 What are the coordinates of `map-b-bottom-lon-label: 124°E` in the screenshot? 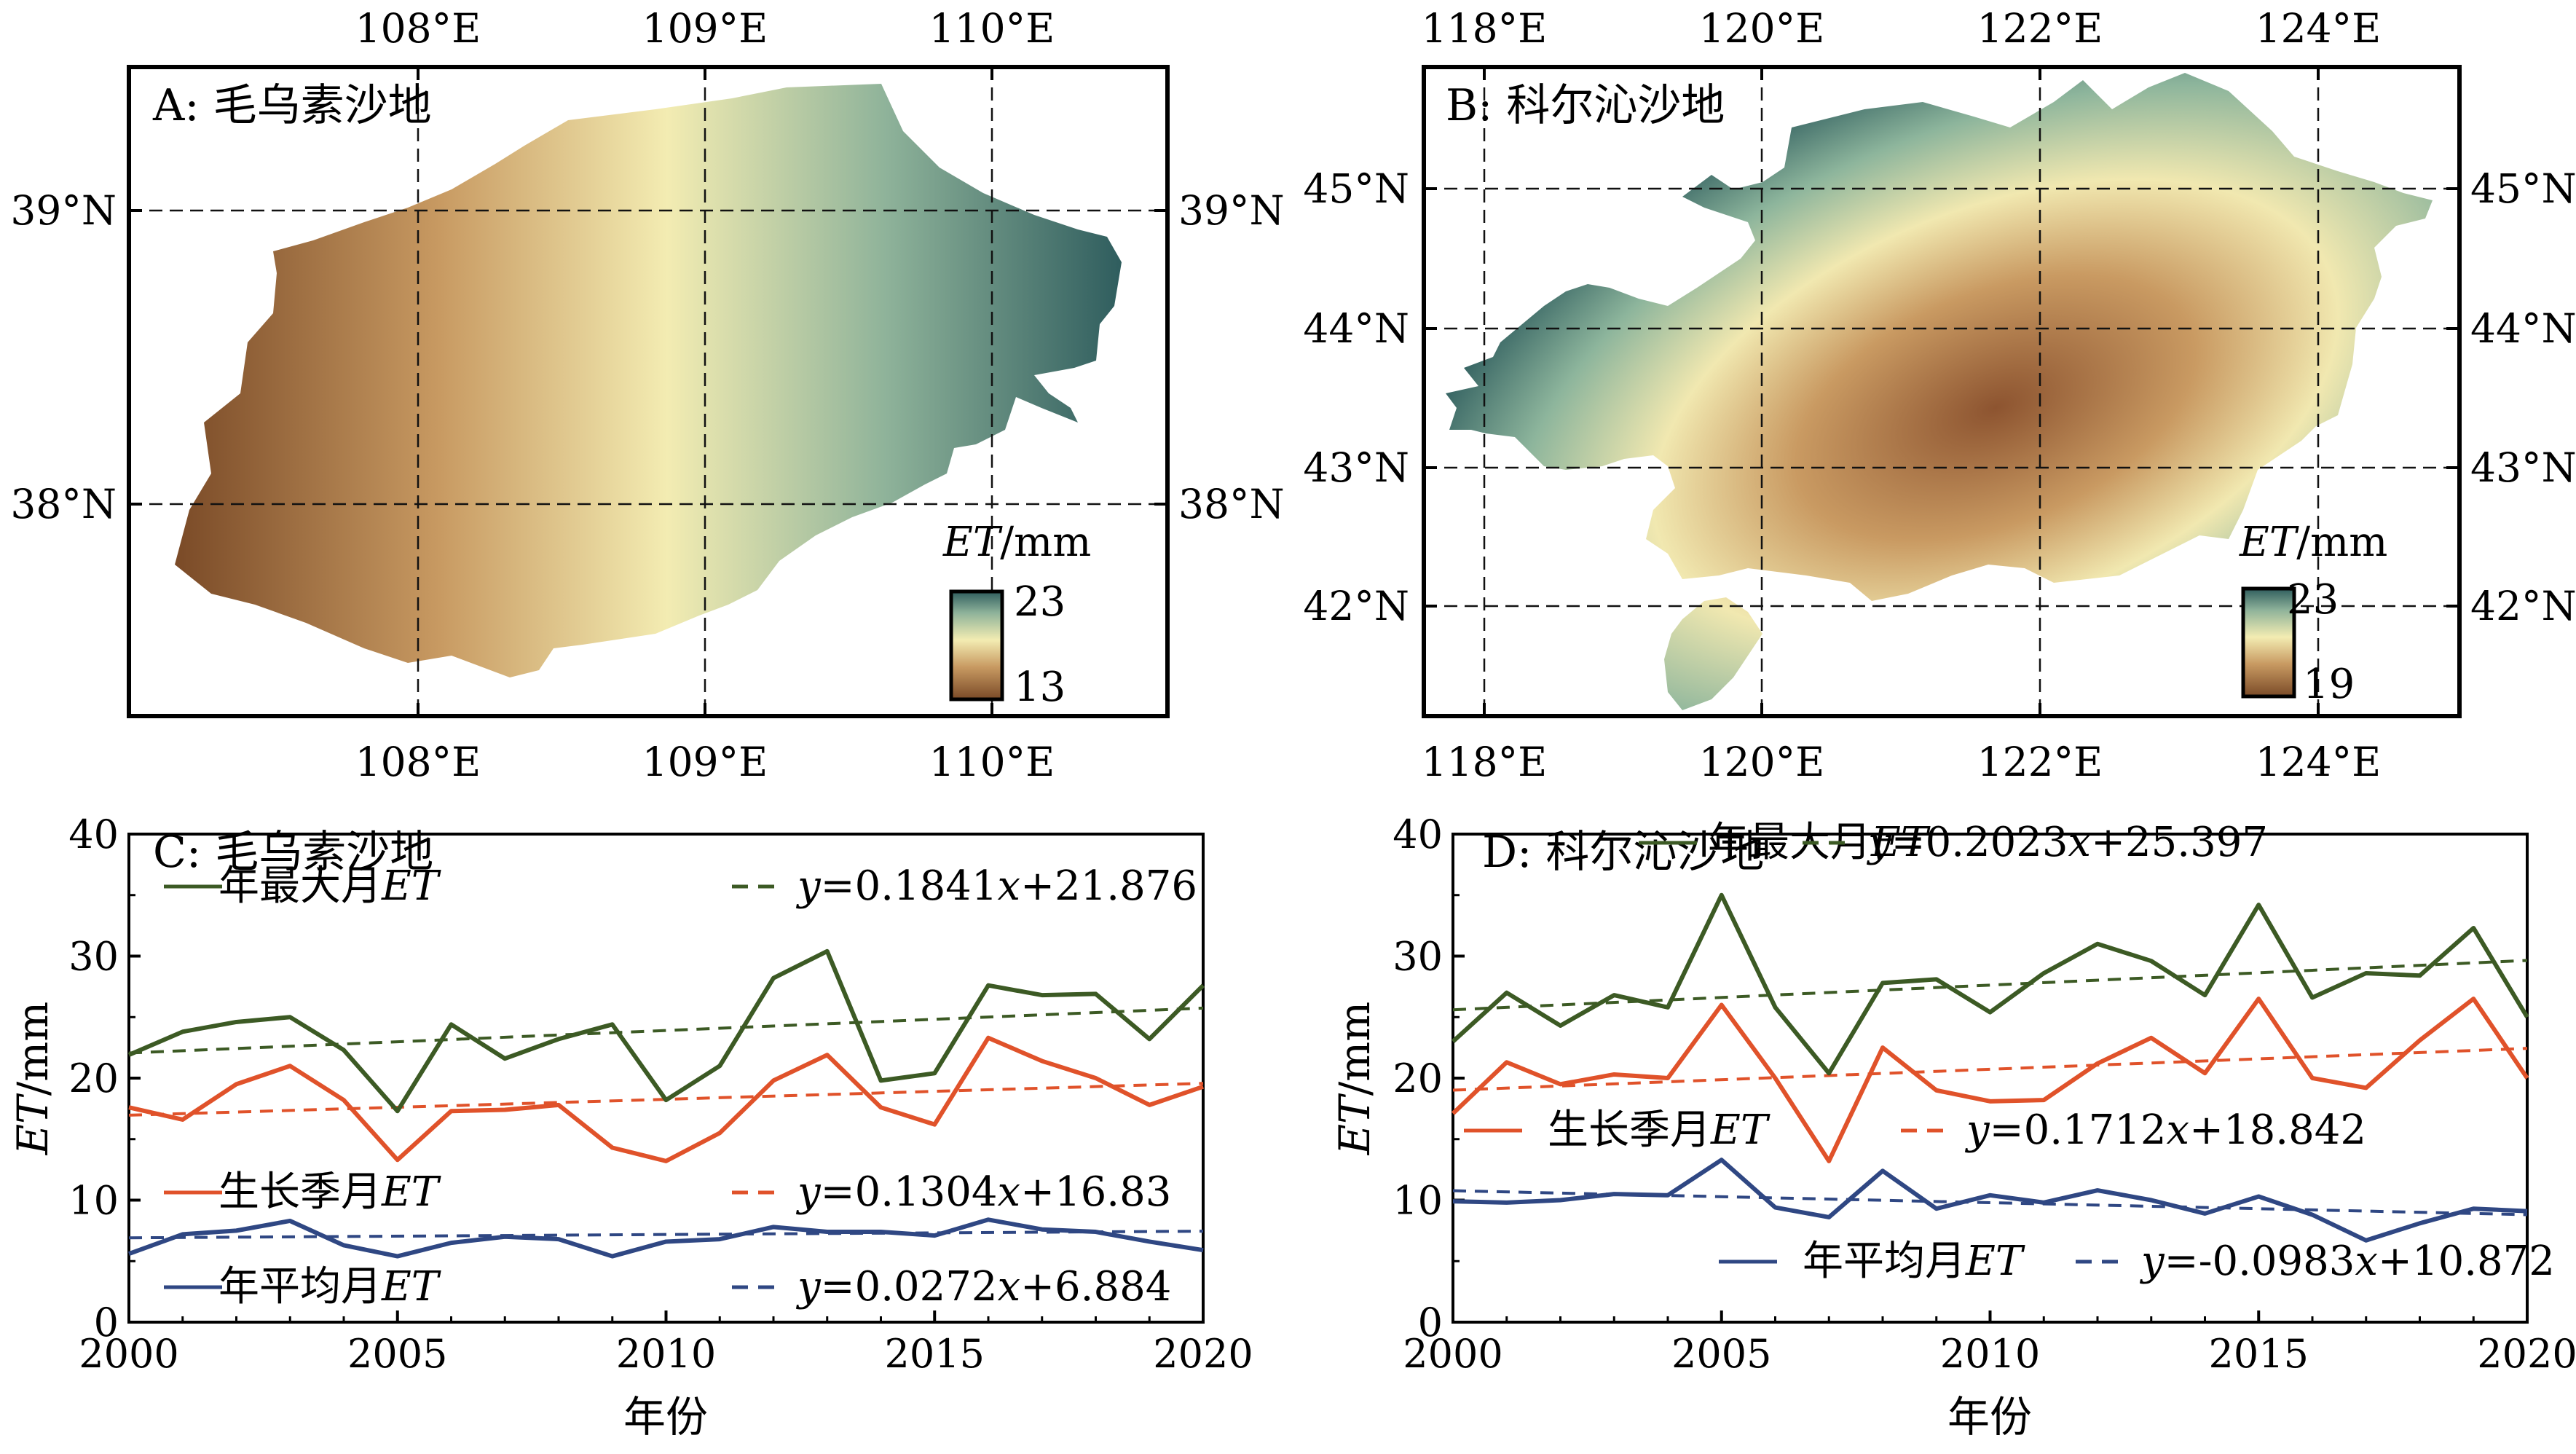 It's located at (2319, 762).